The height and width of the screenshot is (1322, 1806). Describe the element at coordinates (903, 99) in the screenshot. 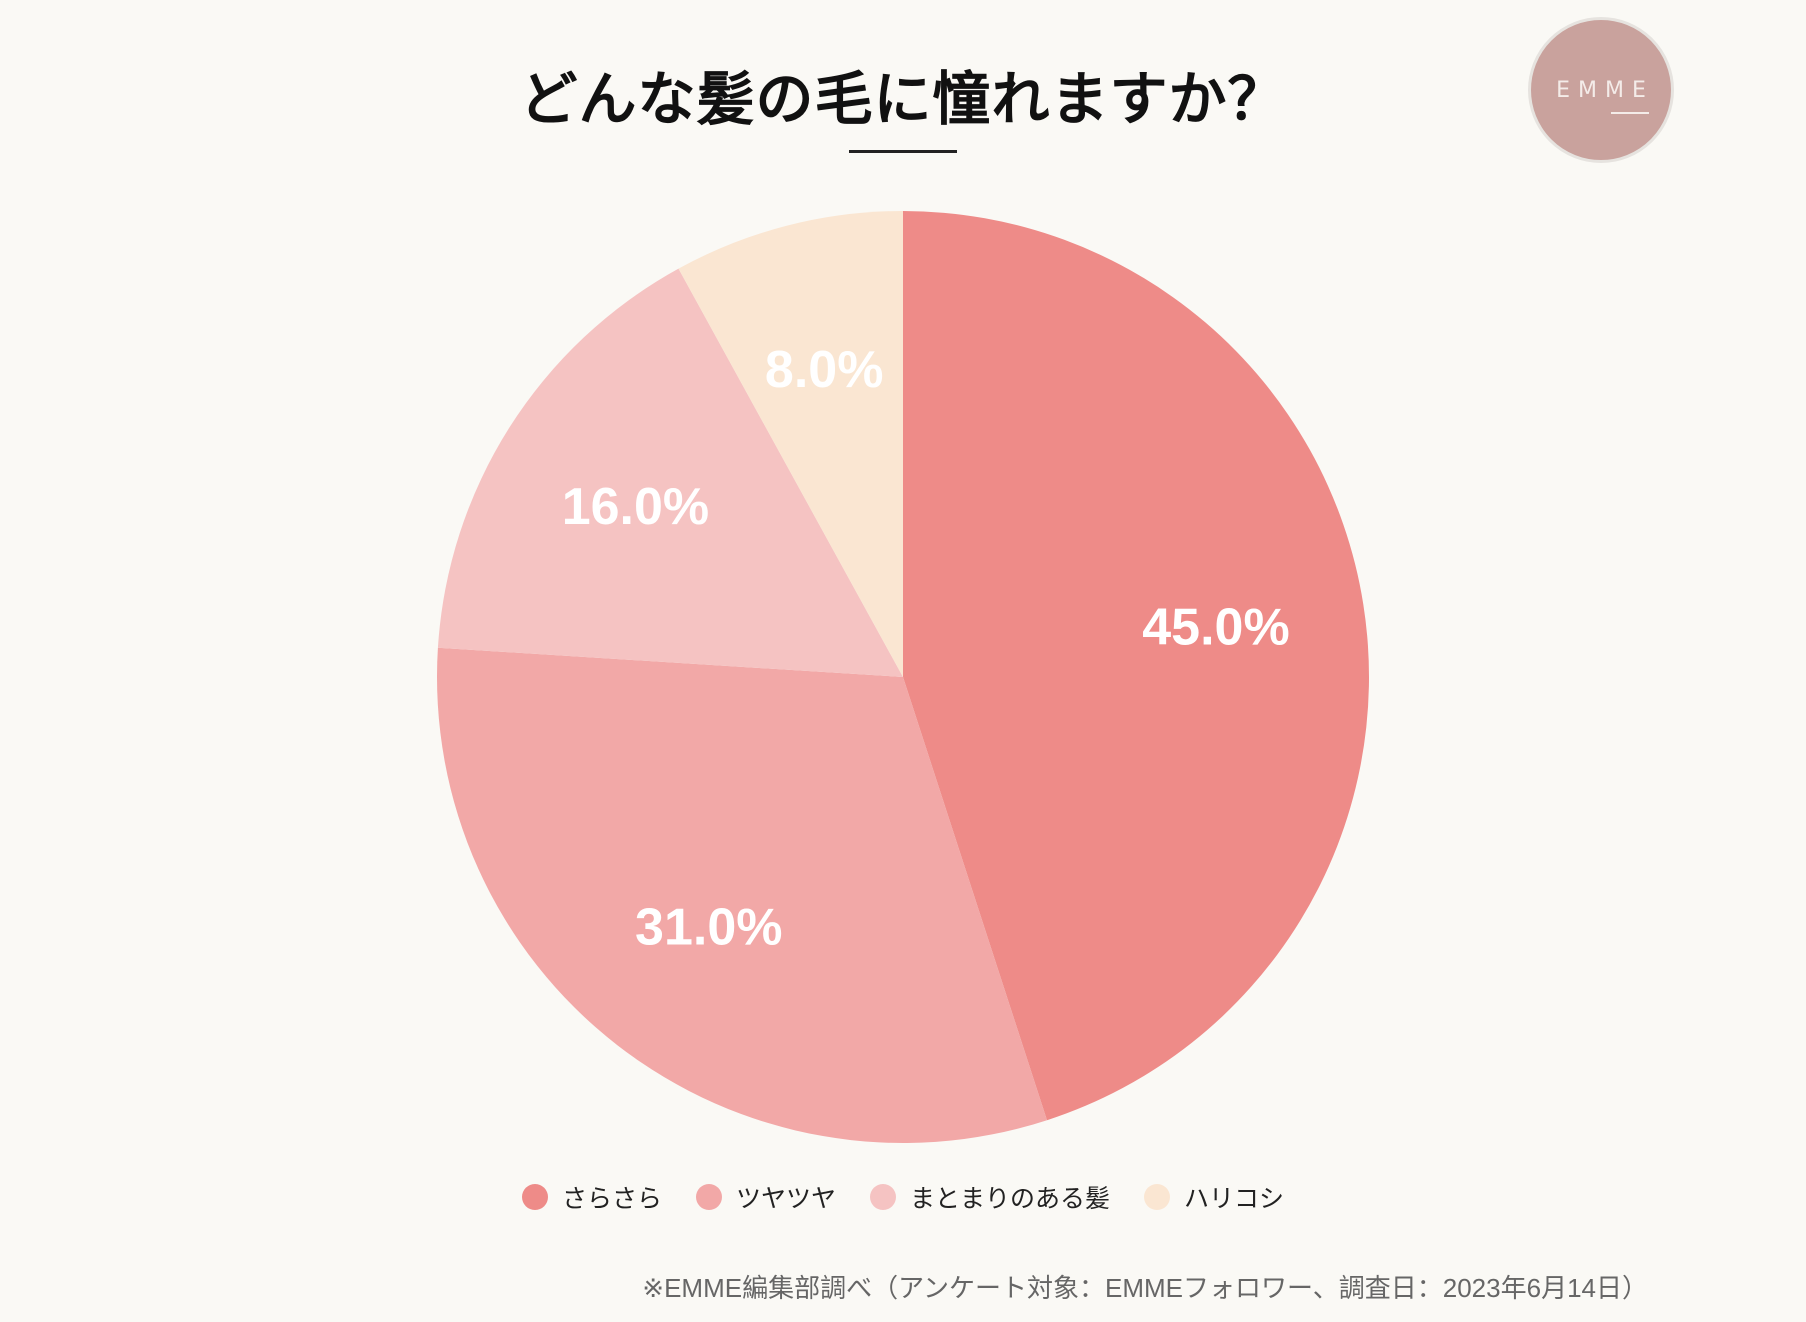

I see `chart-title: どんな髪の毛に憧れますか？` at that location.